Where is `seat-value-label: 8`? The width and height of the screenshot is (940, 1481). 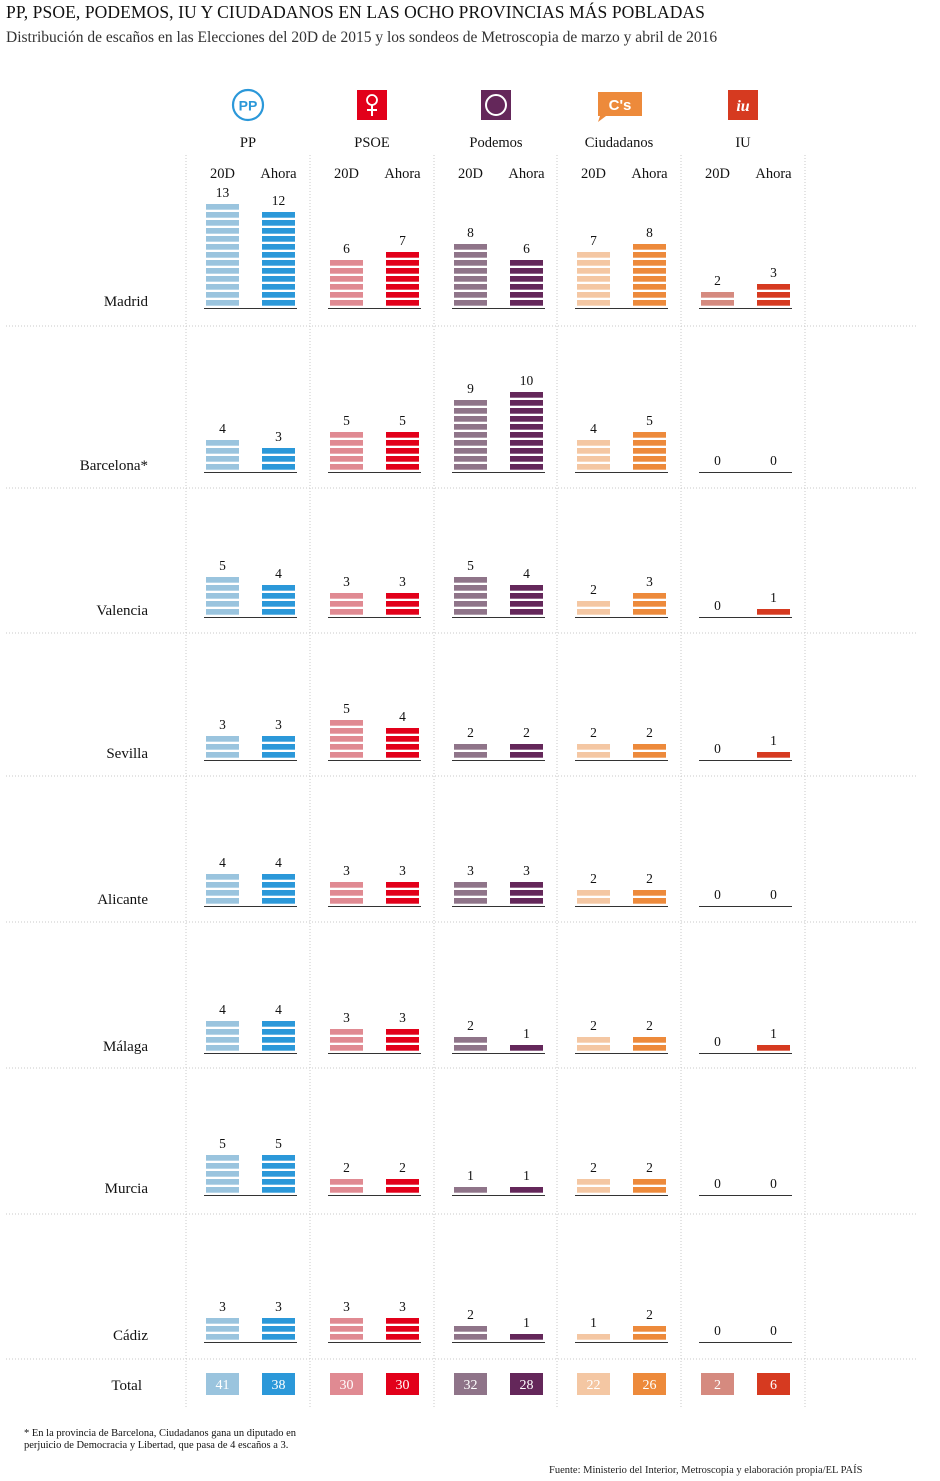 seat-value-label: 8 is located at coordinates (470, 232).